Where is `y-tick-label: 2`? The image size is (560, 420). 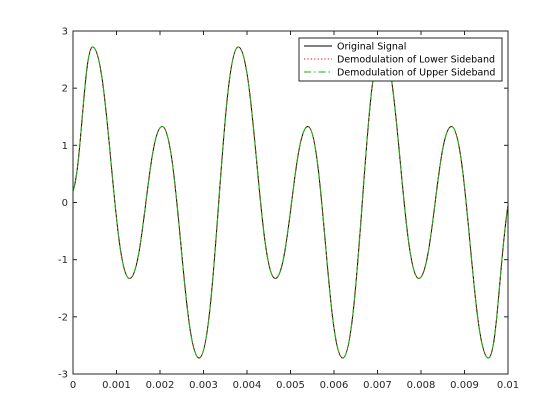 y-tick-label: 2 is located at coordinates (65, 89).